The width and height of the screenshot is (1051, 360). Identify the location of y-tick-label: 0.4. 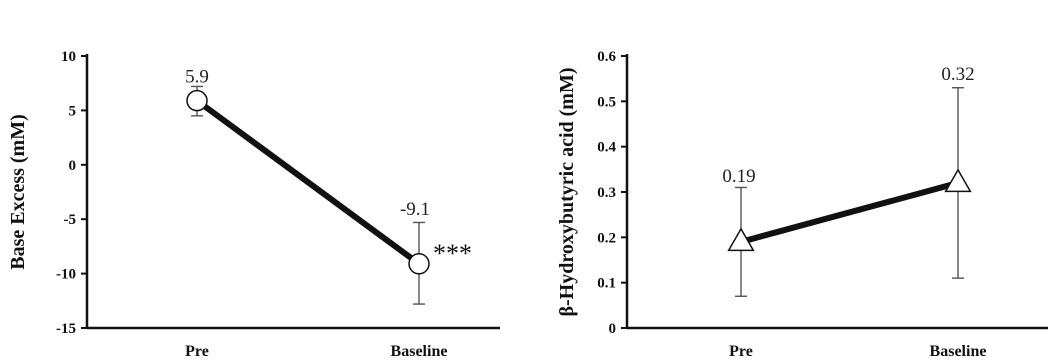
(606, 148).